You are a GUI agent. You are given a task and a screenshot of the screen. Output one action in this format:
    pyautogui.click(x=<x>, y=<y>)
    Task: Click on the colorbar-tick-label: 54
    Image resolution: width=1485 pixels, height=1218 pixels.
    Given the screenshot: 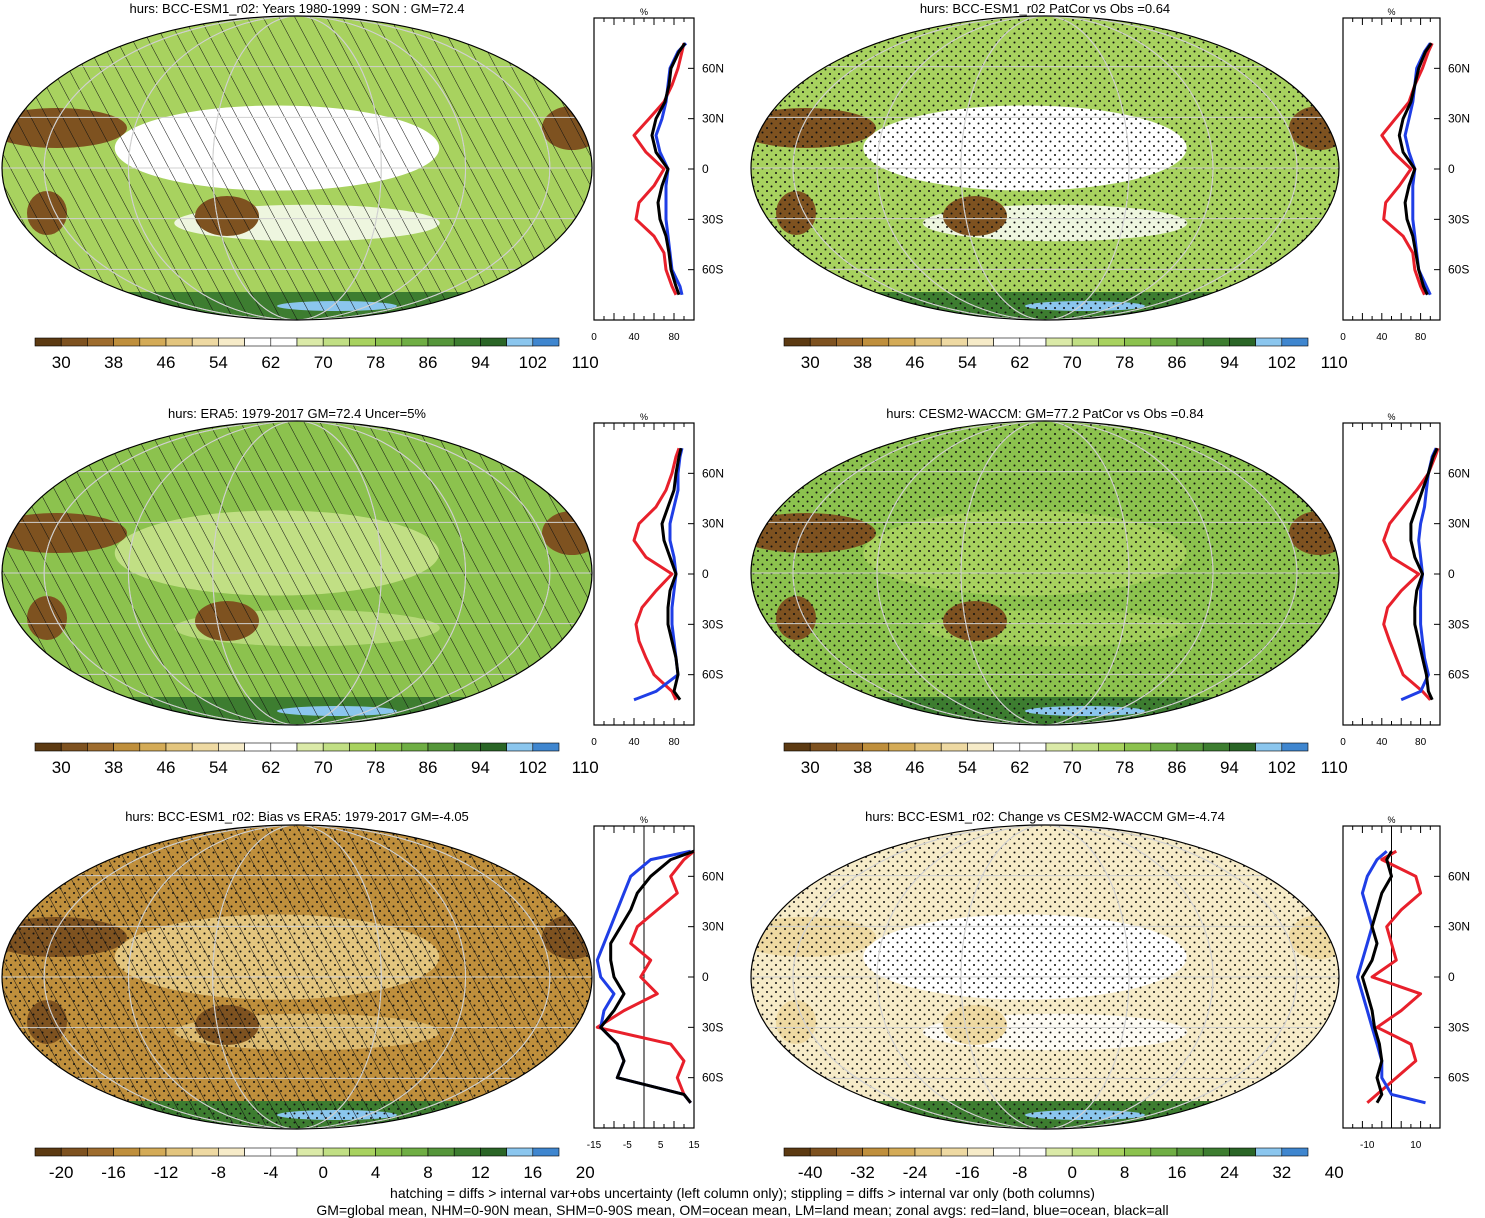 What is the action you would take?
    pyautogui.click(x=967, y=362)
    